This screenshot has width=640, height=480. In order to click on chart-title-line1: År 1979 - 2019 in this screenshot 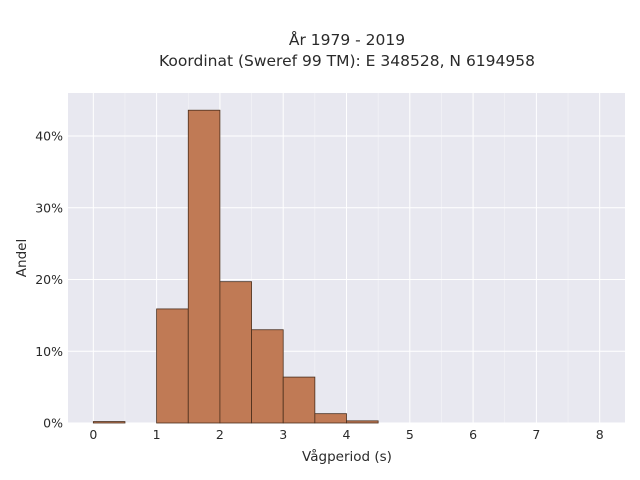, I will do `click(347, 39)`.